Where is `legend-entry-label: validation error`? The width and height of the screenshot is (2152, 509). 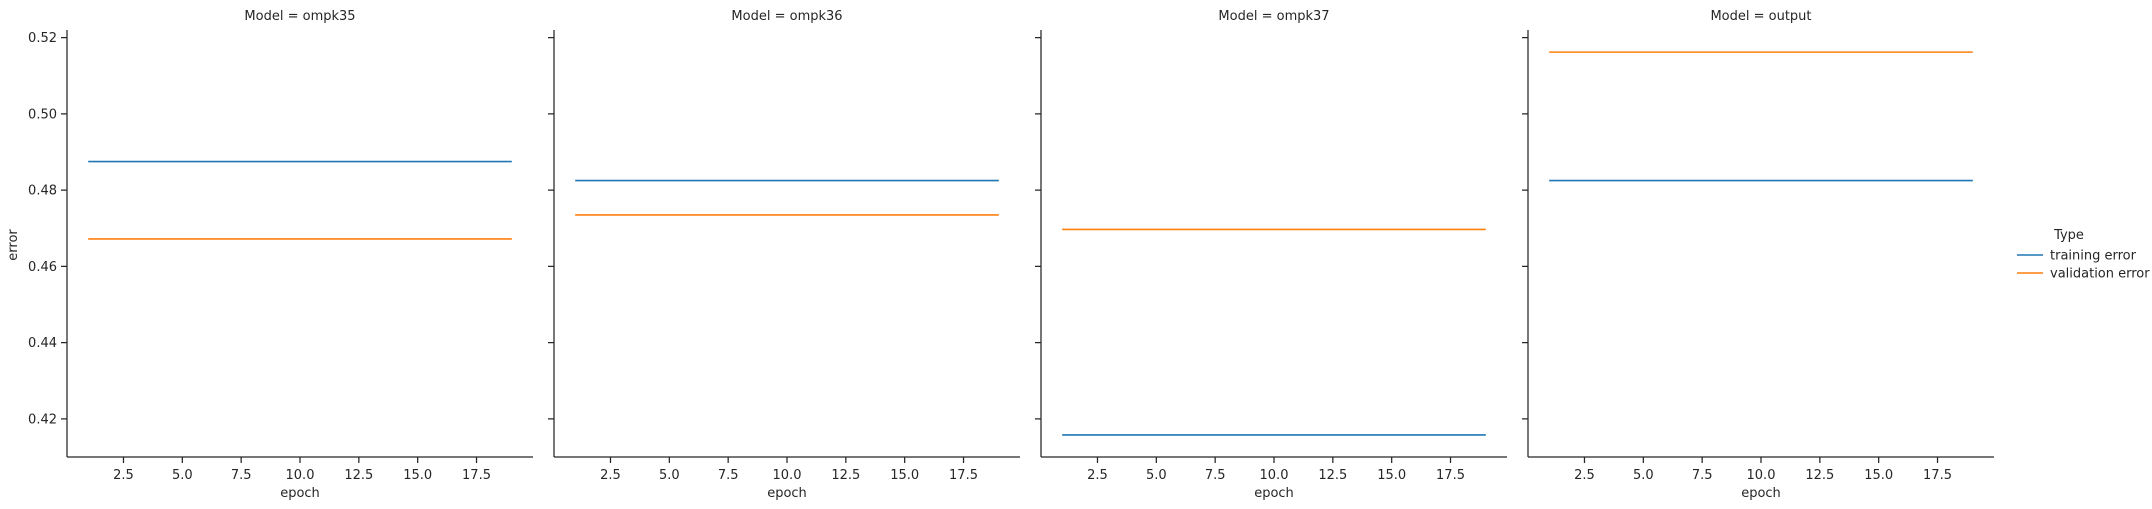 legend-entry-label: validation error is located at coordinates (2100, 274).